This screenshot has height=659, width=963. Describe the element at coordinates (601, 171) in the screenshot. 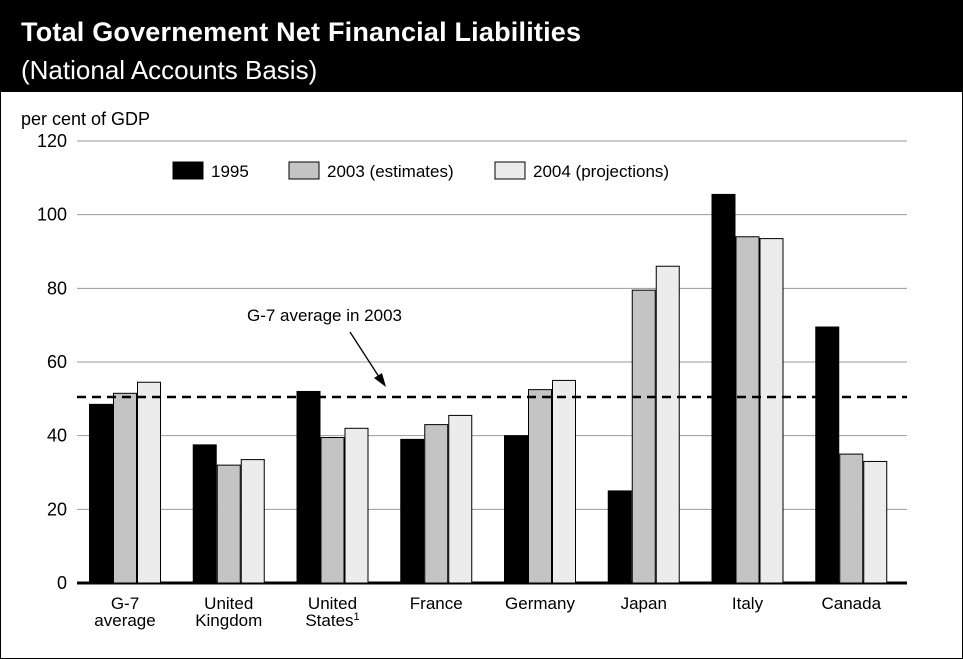

I see `legend-label: 2004 (projections)` at that location.